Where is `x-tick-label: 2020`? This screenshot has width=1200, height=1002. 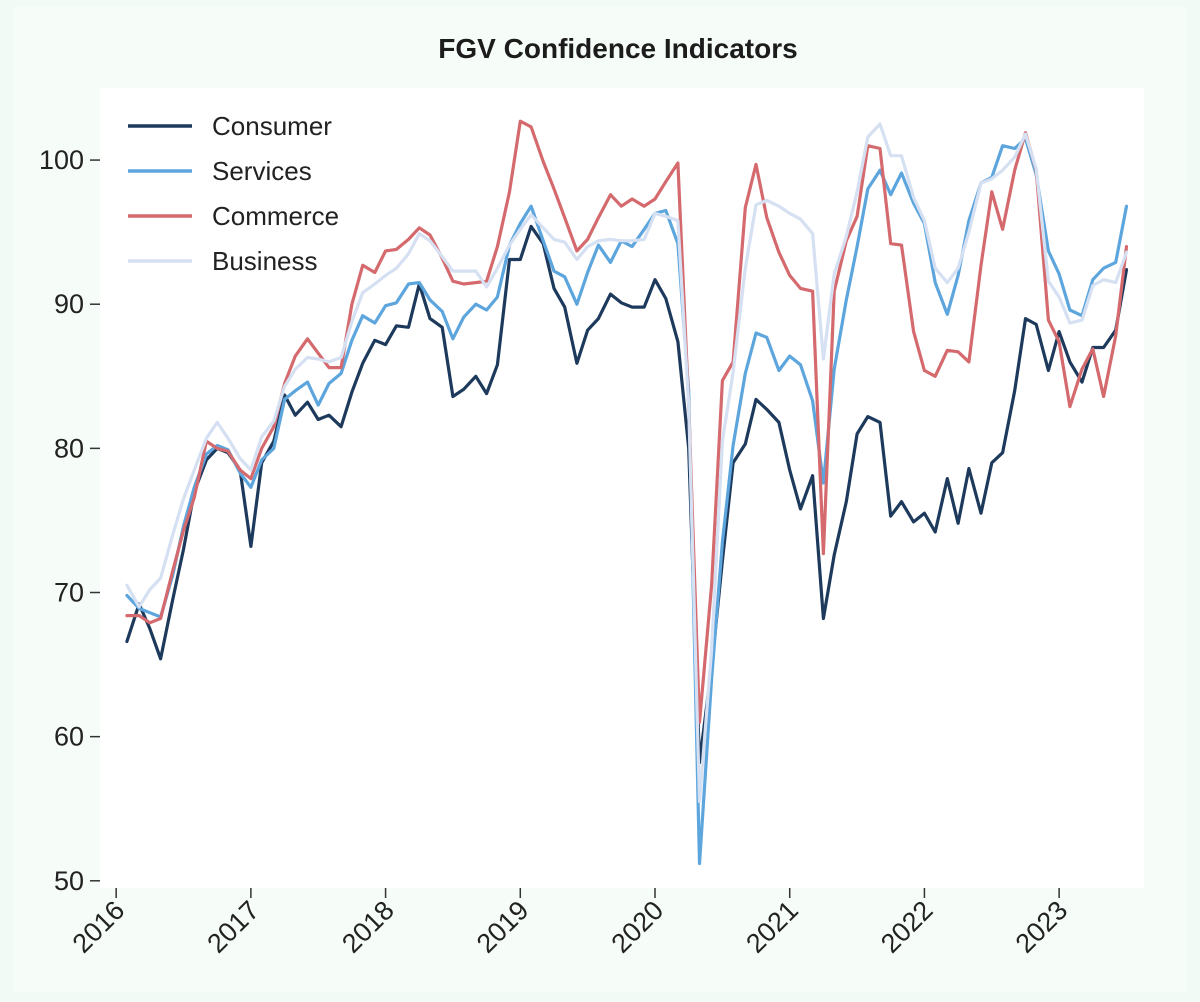
x-tick-label: 2020 is located at coordinates (638, 927).